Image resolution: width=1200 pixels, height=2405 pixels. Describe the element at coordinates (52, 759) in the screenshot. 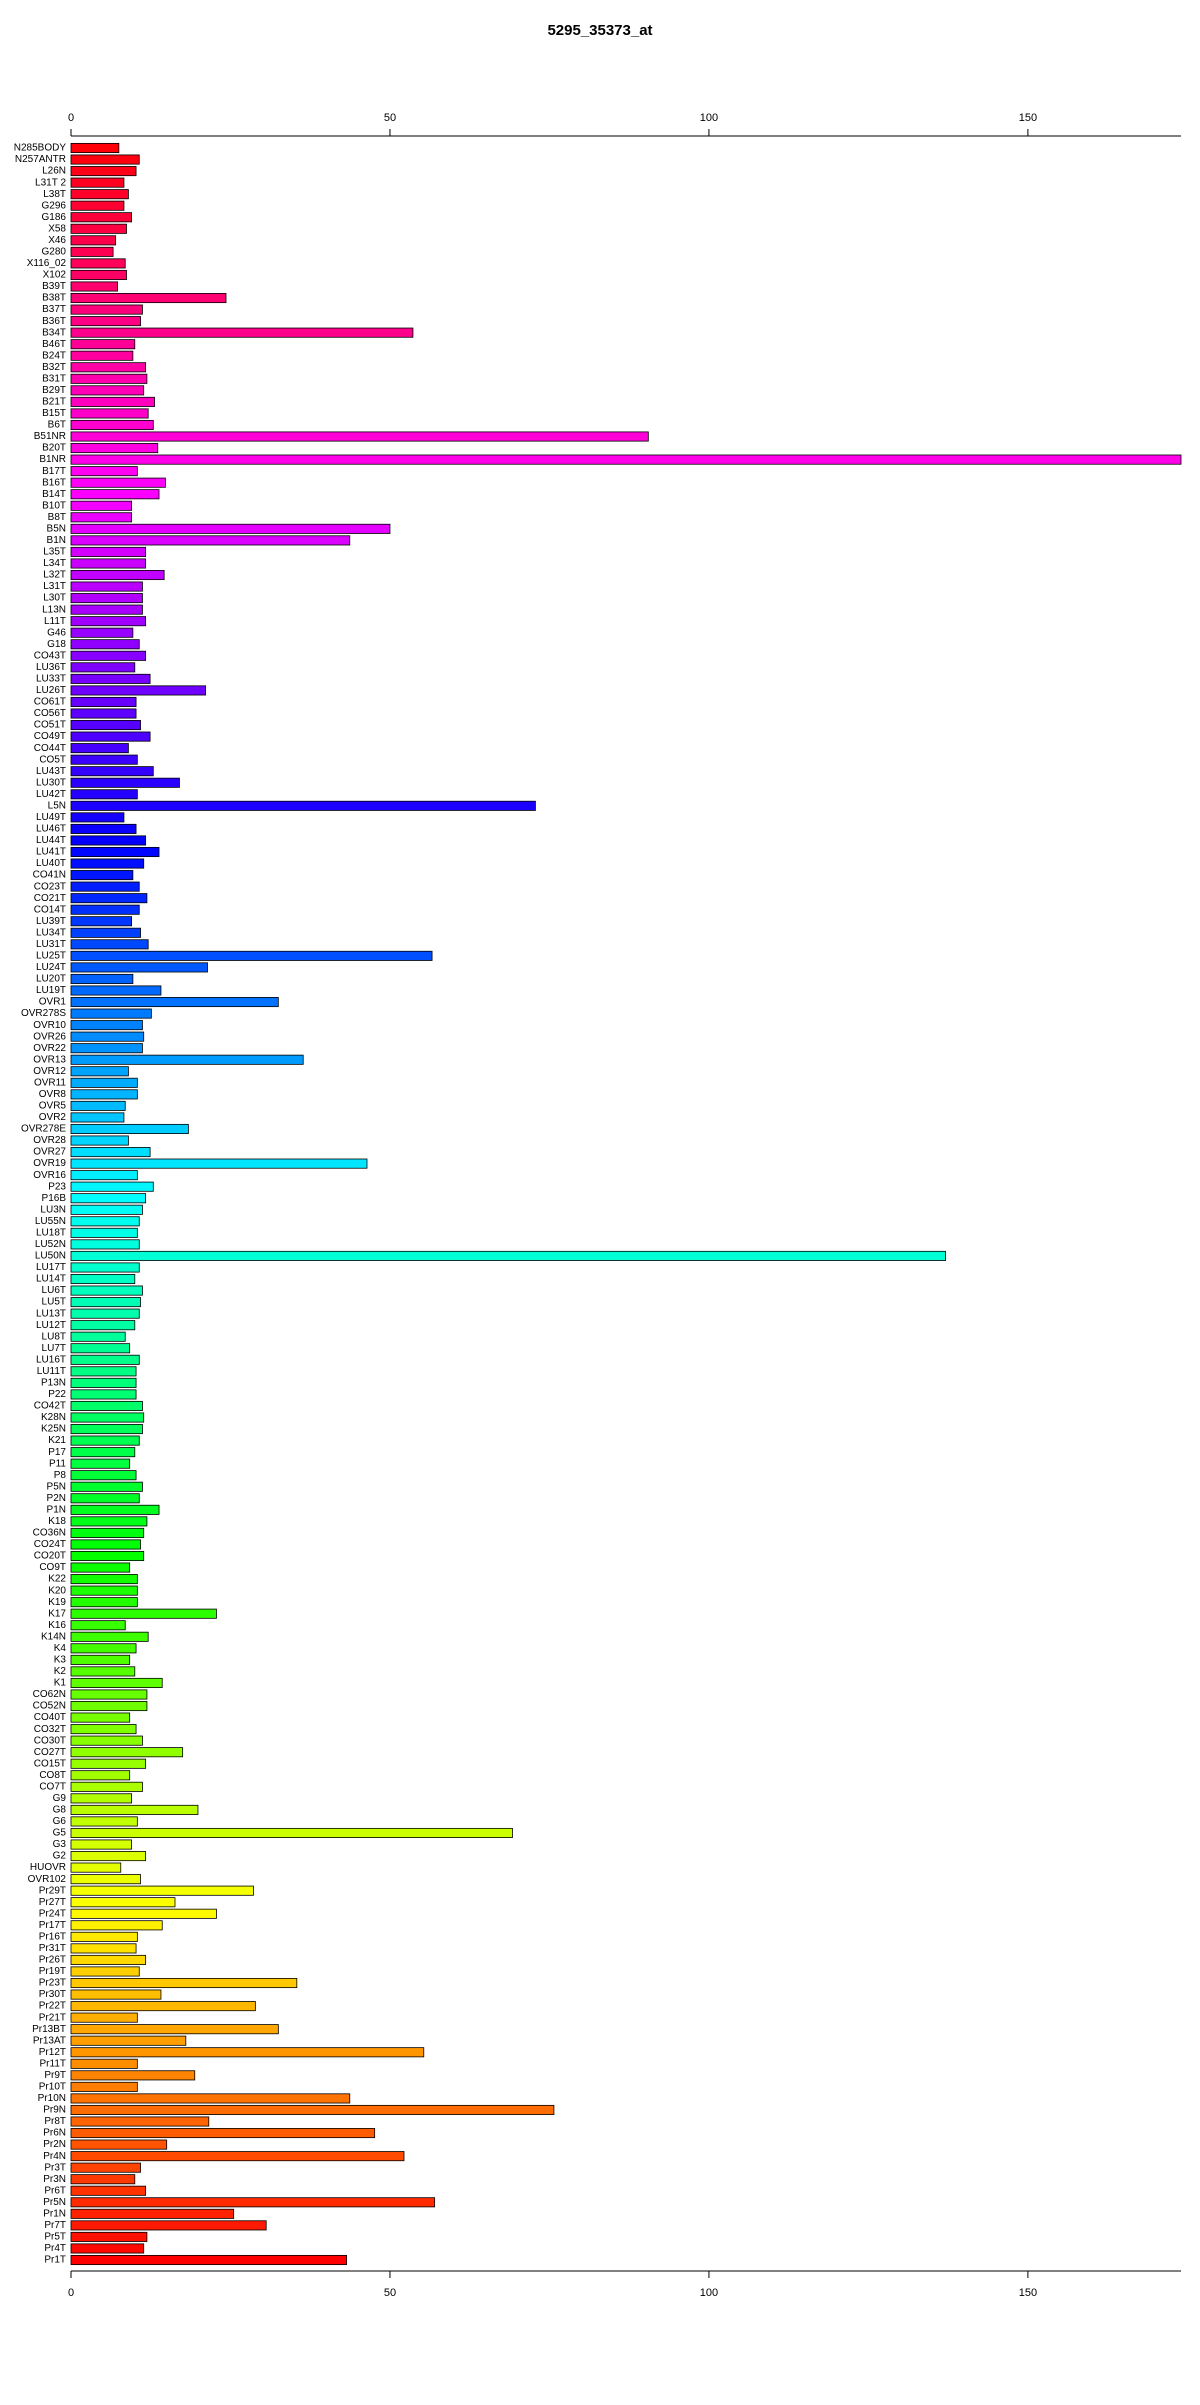

I see `y-tick-label: CO5T` at that location.